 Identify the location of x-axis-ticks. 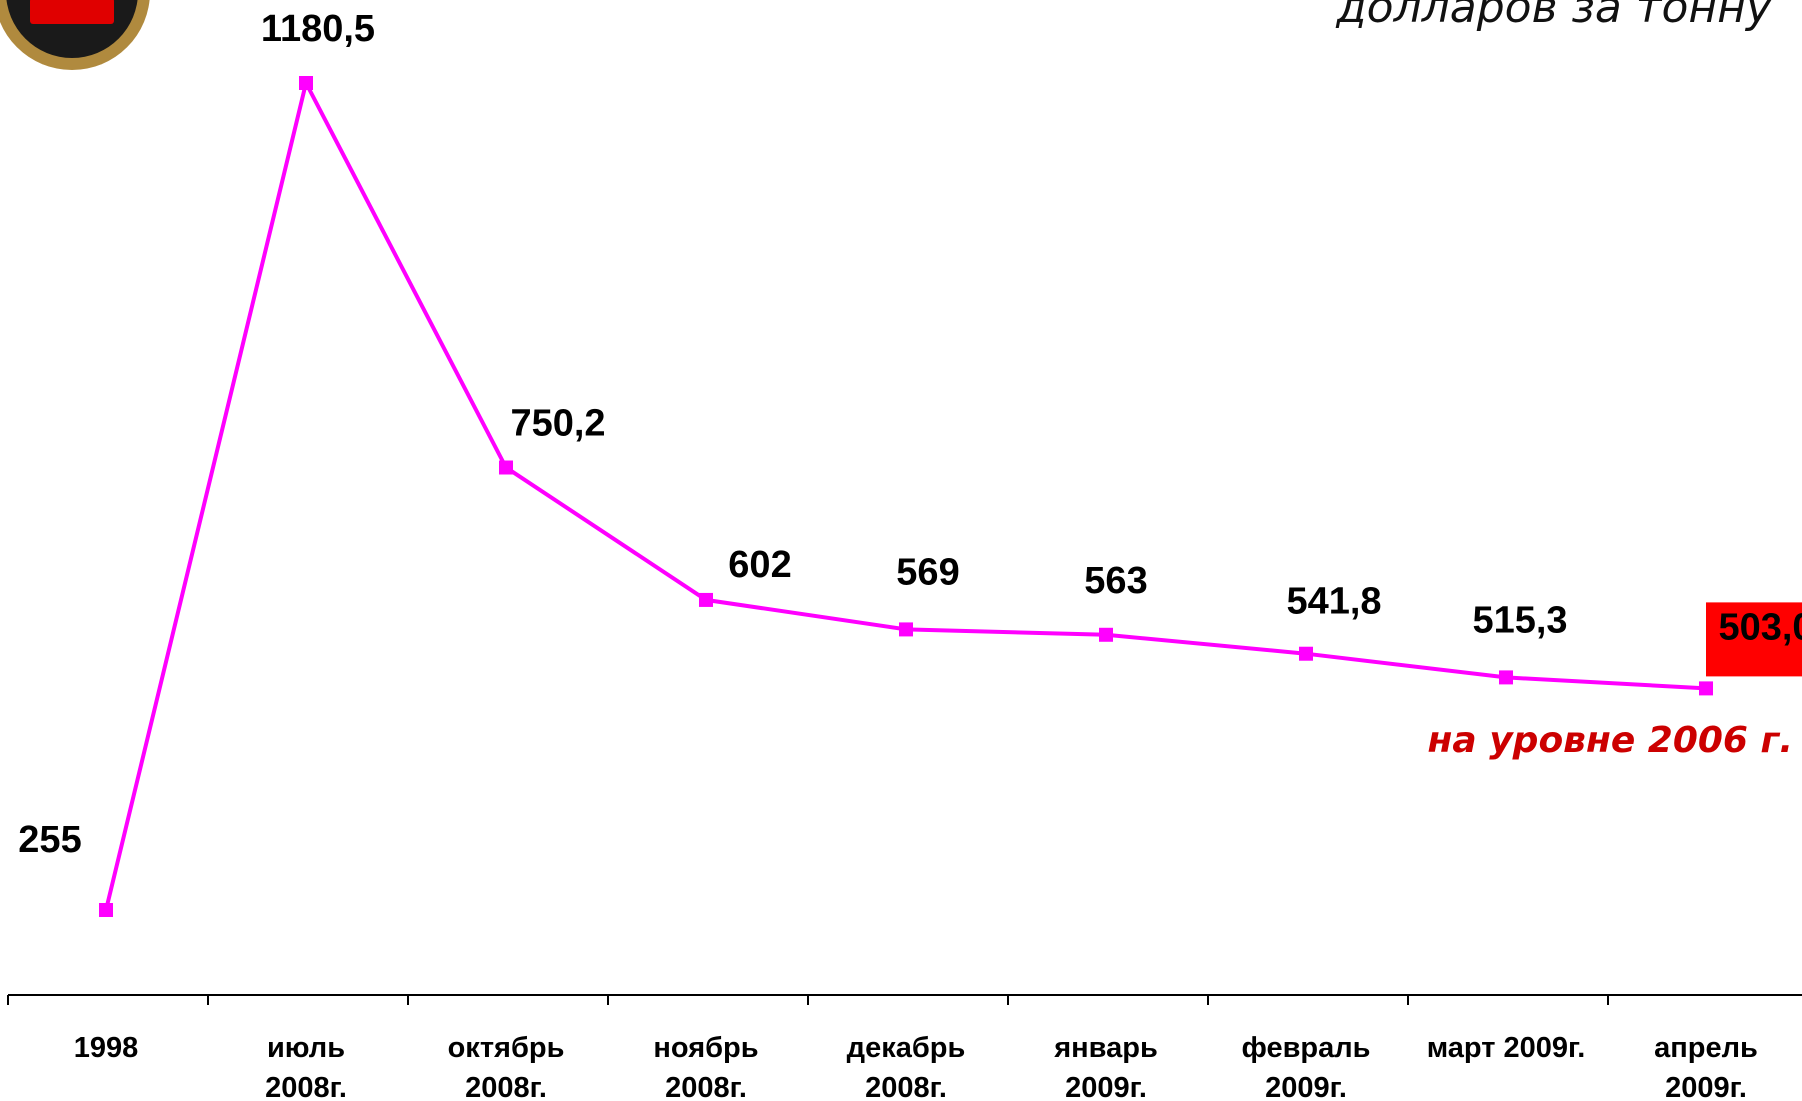
(808, 1000).